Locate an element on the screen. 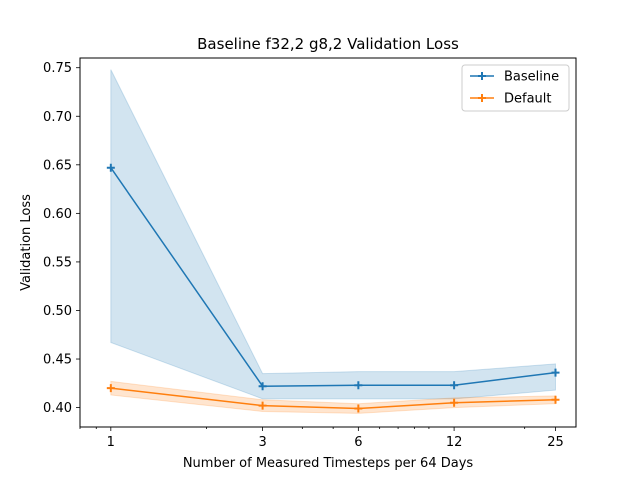 This screenshot has width=640, height=480. y-tick-label: 0.40 is located at coordinates (57, 408).